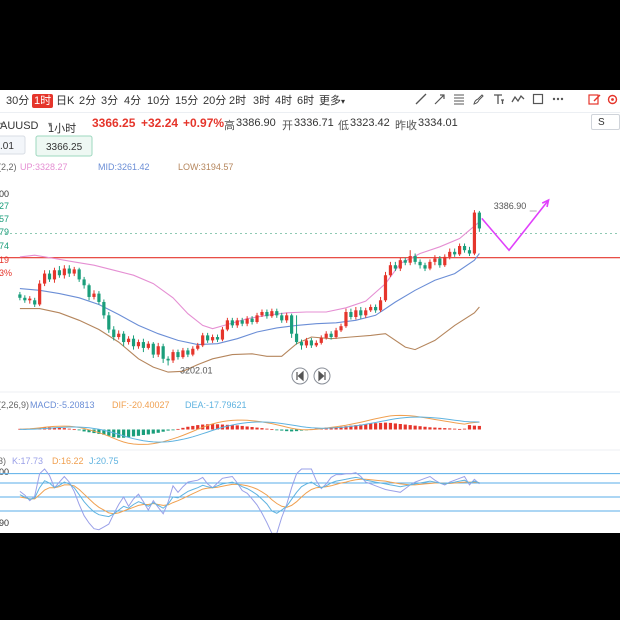 The height and width of the screenshot is (620, 620). I want to click on wave-line-icon, so click(518, 101).